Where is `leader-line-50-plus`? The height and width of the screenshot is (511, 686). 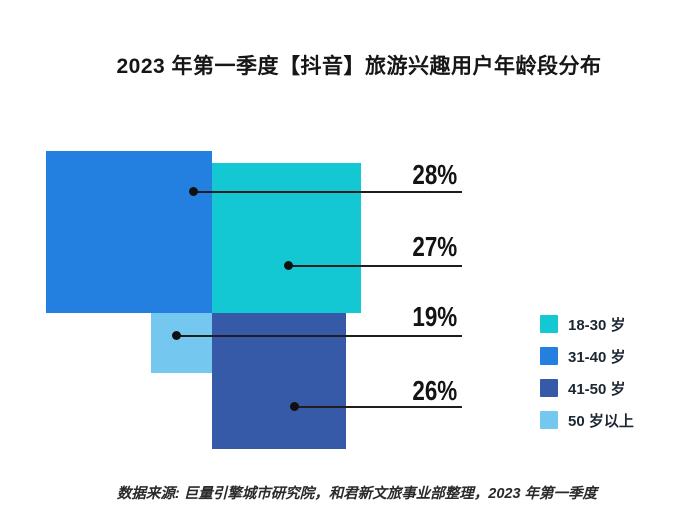 leader-line-50-plus is located at coordinates (317, 335).